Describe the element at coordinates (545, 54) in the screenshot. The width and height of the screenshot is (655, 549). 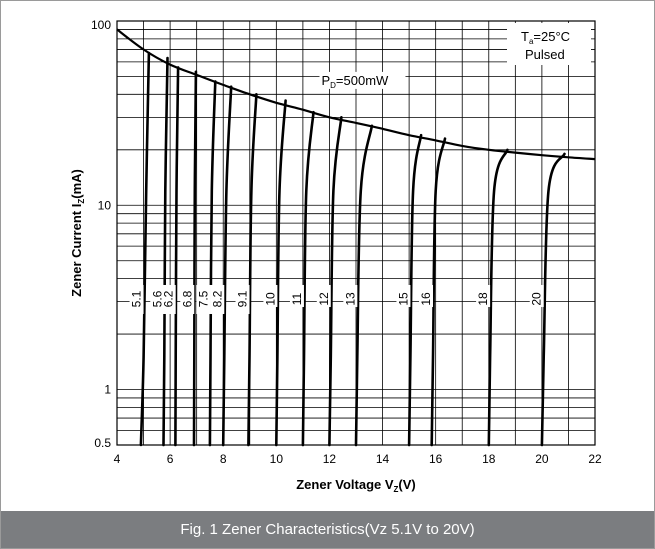
I see `conditions-line-2: Pulsed` at that location.